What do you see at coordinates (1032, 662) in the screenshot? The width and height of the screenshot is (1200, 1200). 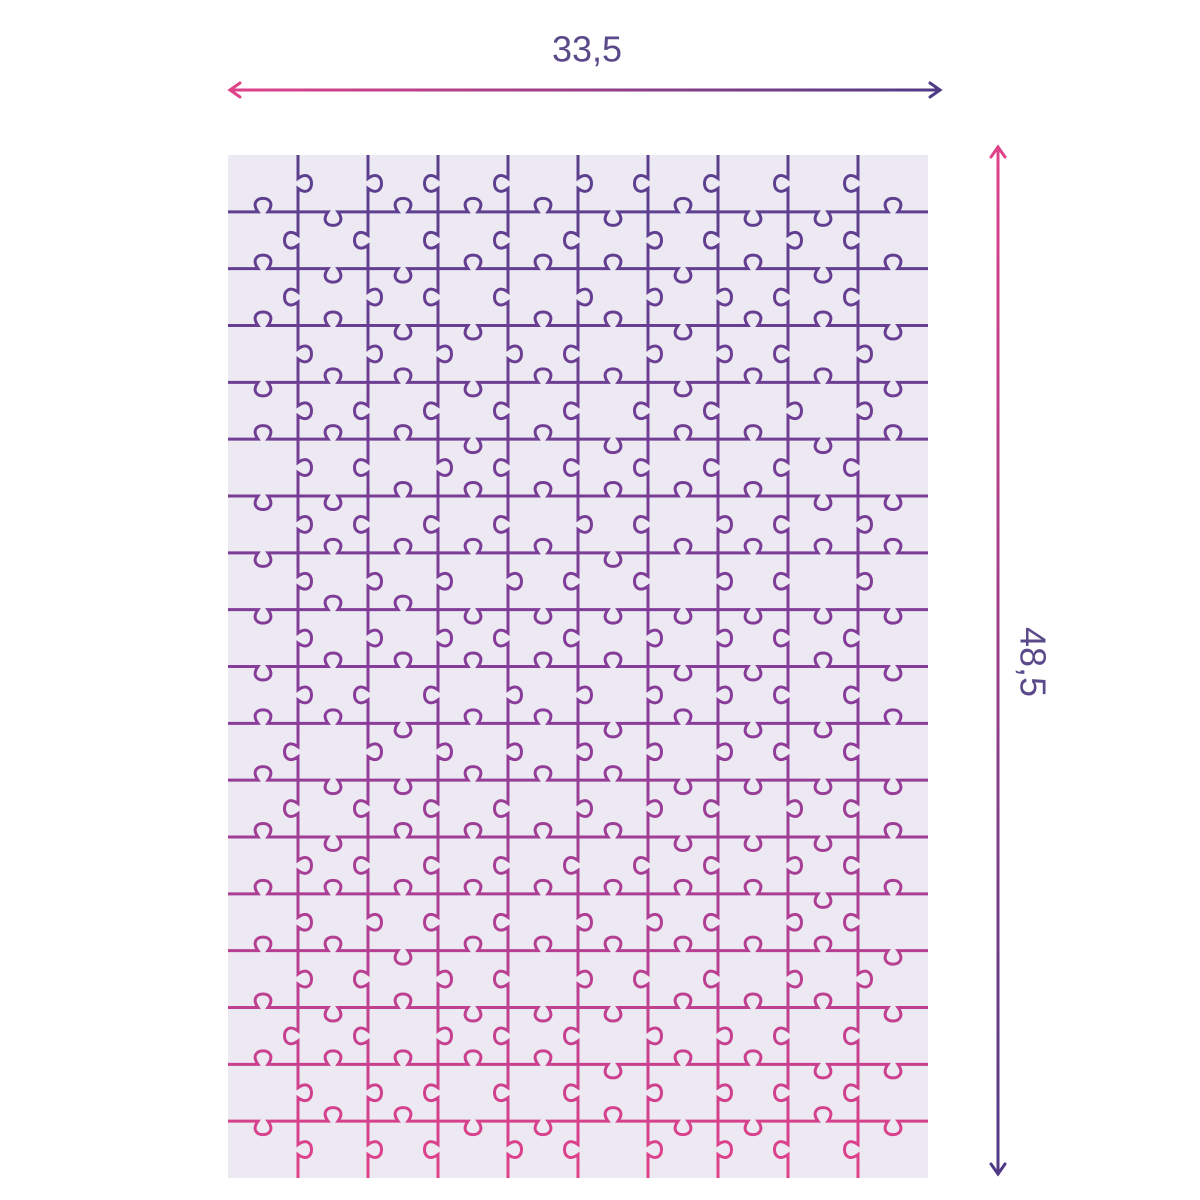 I see `height-label: 48,5` at bounding box center [1032, 662].